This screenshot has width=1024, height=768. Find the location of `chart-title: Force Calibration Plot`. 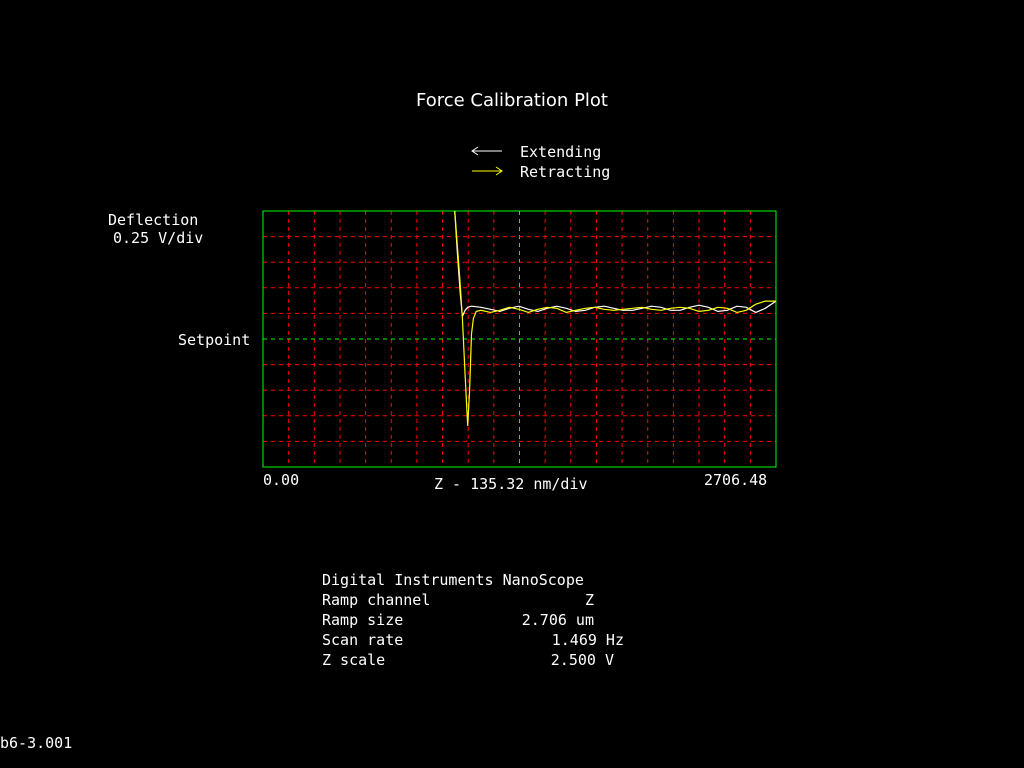

chart-title: Force Calibration Plot is located at coordinates (511, 100).